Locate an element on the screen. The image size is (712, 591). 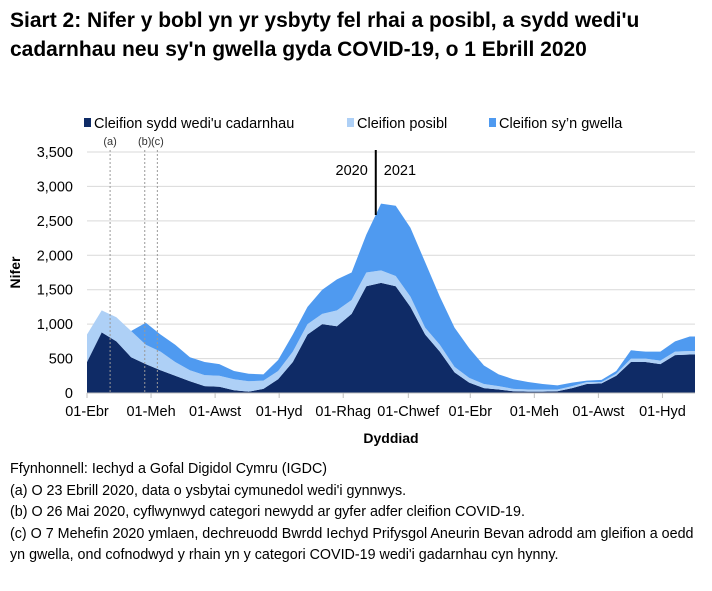
legend-label-confirmed: Cleifion sydd wedi'u cadarnhau is located at coordinates (194, 124).